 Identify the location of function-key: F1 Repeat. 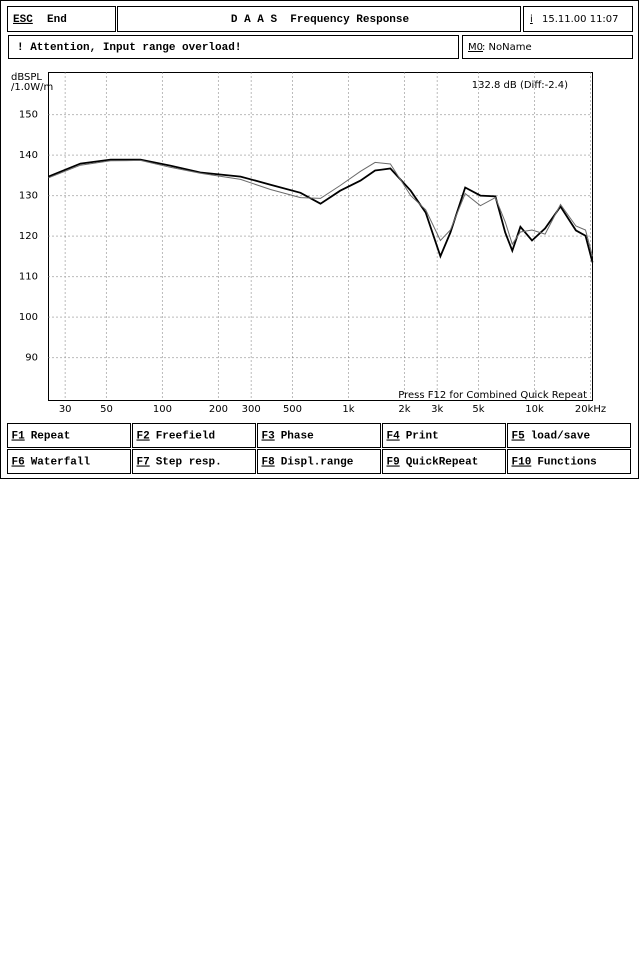
(41, 436).